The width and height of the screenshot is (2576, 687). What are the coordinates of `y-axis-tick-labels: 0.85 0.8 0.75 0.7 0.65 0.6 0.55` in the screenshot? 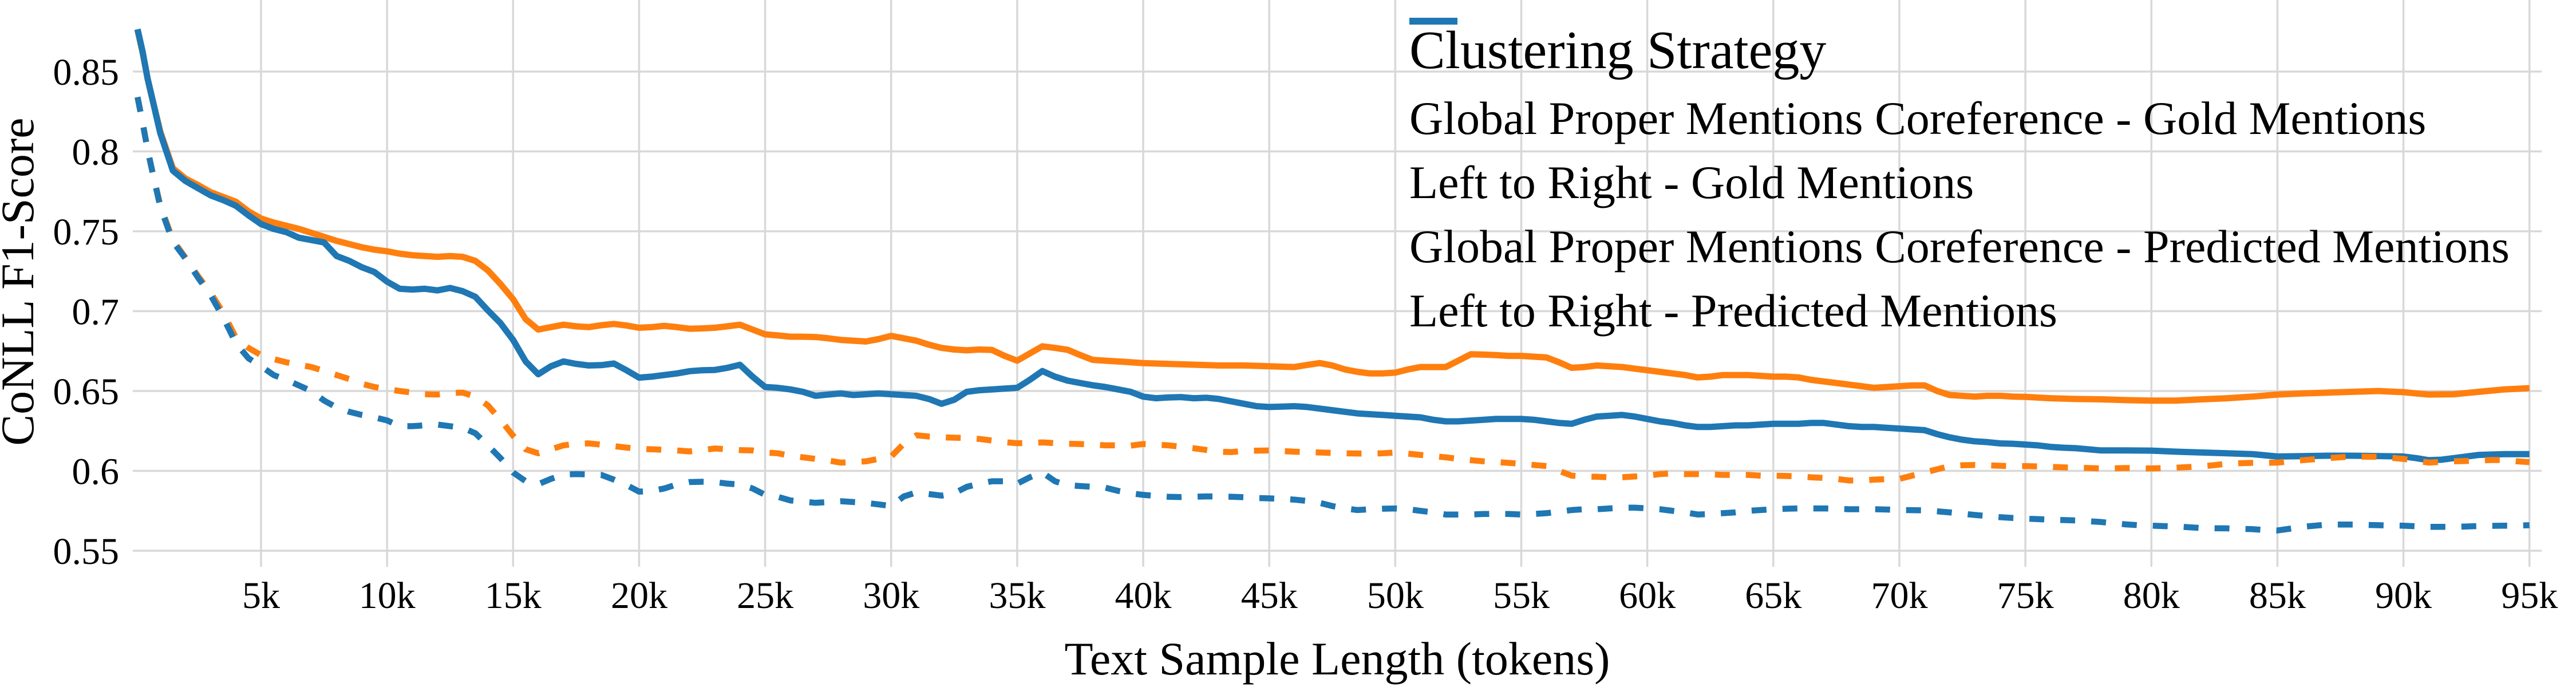 It's located at (86, 312).